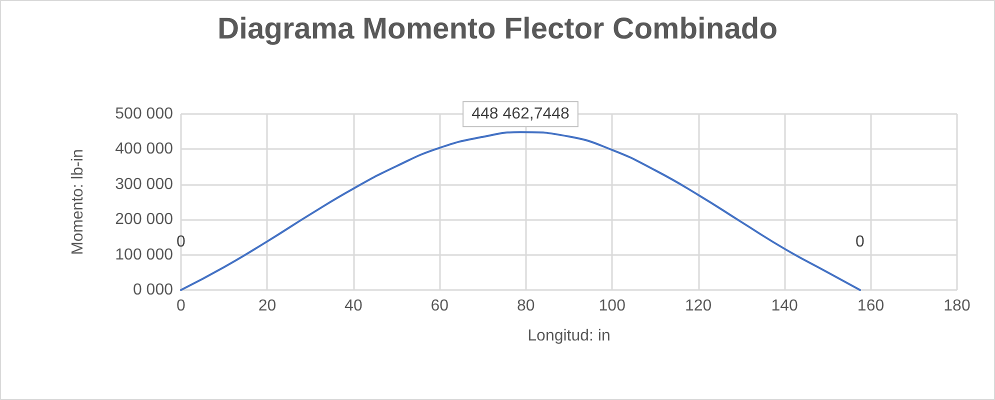  I want to click on y-tick-label: 500 000, so click(144, 114).